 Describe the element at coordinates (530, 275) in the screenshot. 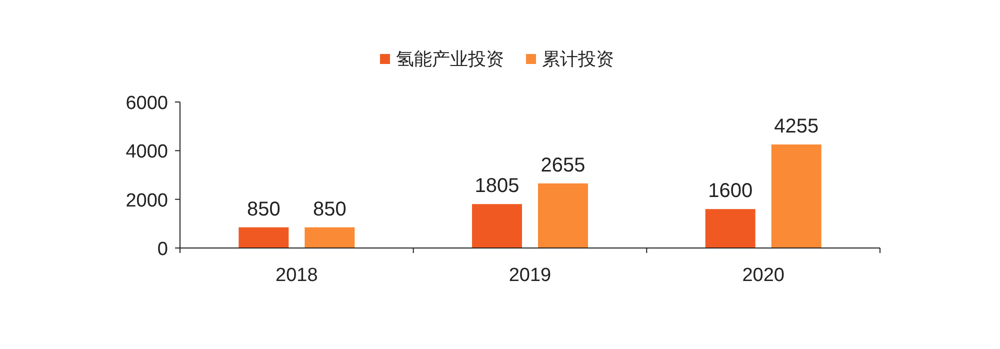

I see `x-tick-label: 2019` at that location.